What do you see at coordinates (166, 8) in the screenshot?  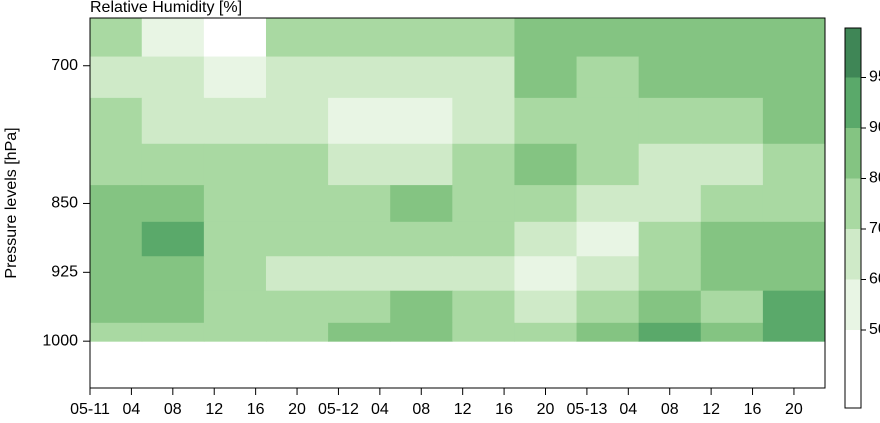 I see `chart-title: Relative Humidity [%]` at bounding box center [166, 8].